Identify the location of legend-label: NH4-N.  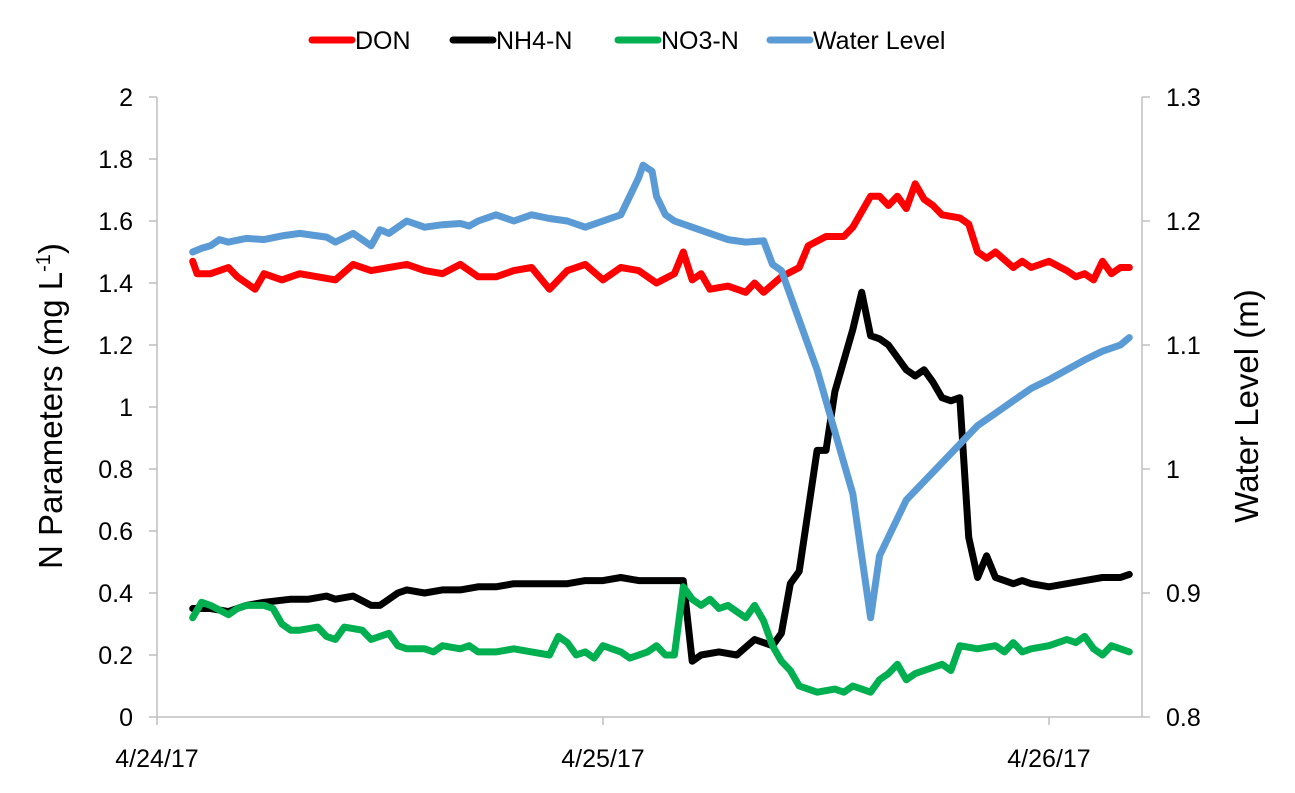
(534, 41).